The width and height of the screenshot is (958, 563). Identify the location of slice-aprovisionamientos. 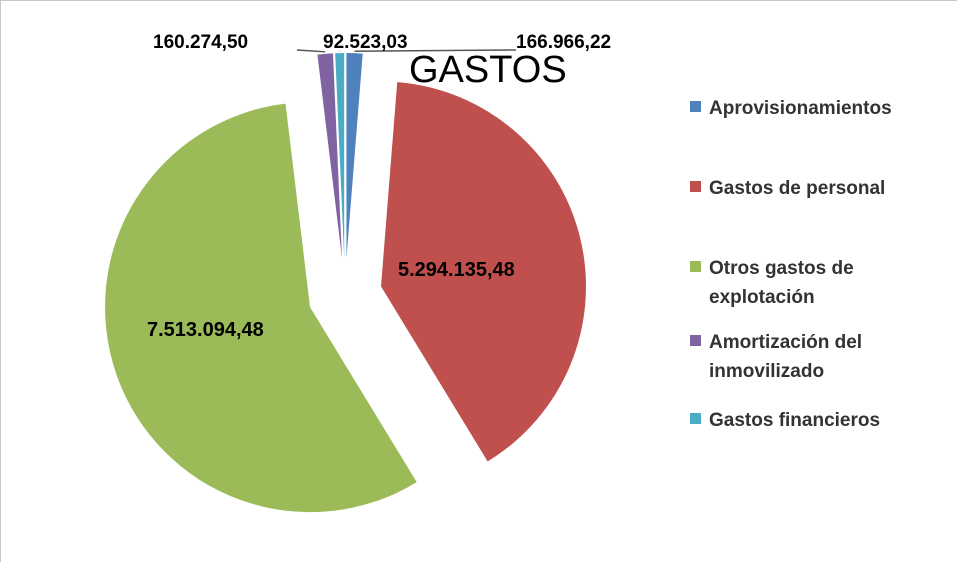
(354, 156).